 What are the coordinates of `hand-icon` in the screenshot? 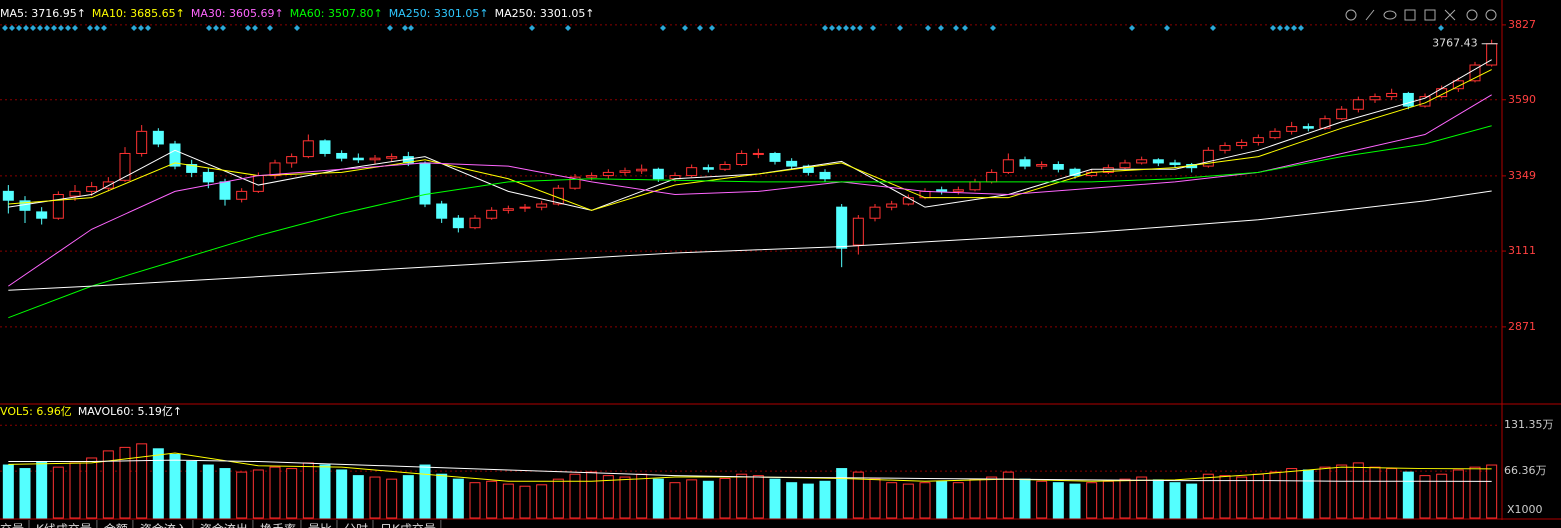 It's located at (1430, 15).